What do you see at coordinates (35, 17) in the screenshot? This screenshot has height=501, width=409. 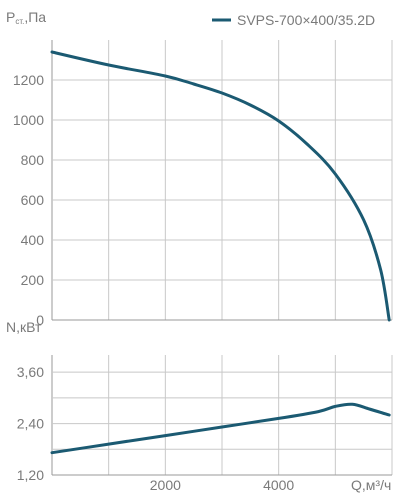 I see `pressure-label-unit: ,Па` at bounding box center [35, 17].